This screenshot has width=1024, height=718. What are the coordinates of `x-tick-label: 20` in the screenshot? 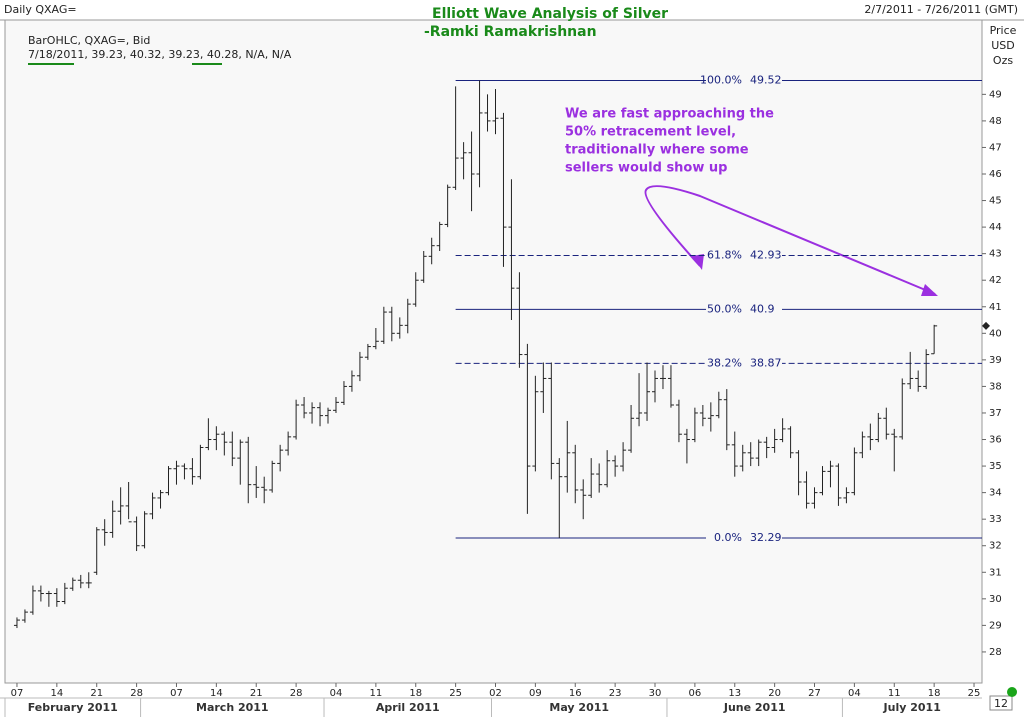 It's located at (774, 693).